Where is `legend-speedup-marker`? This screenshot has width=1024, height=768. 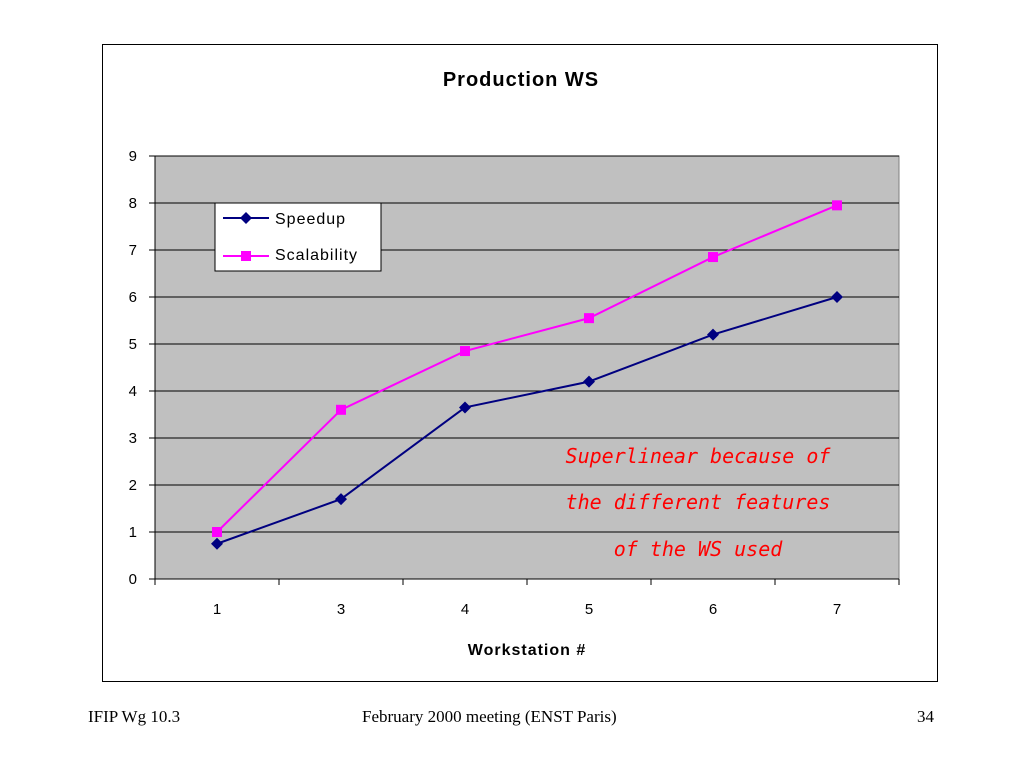
legend-speedup-marker is located at coordinates (246, 218).